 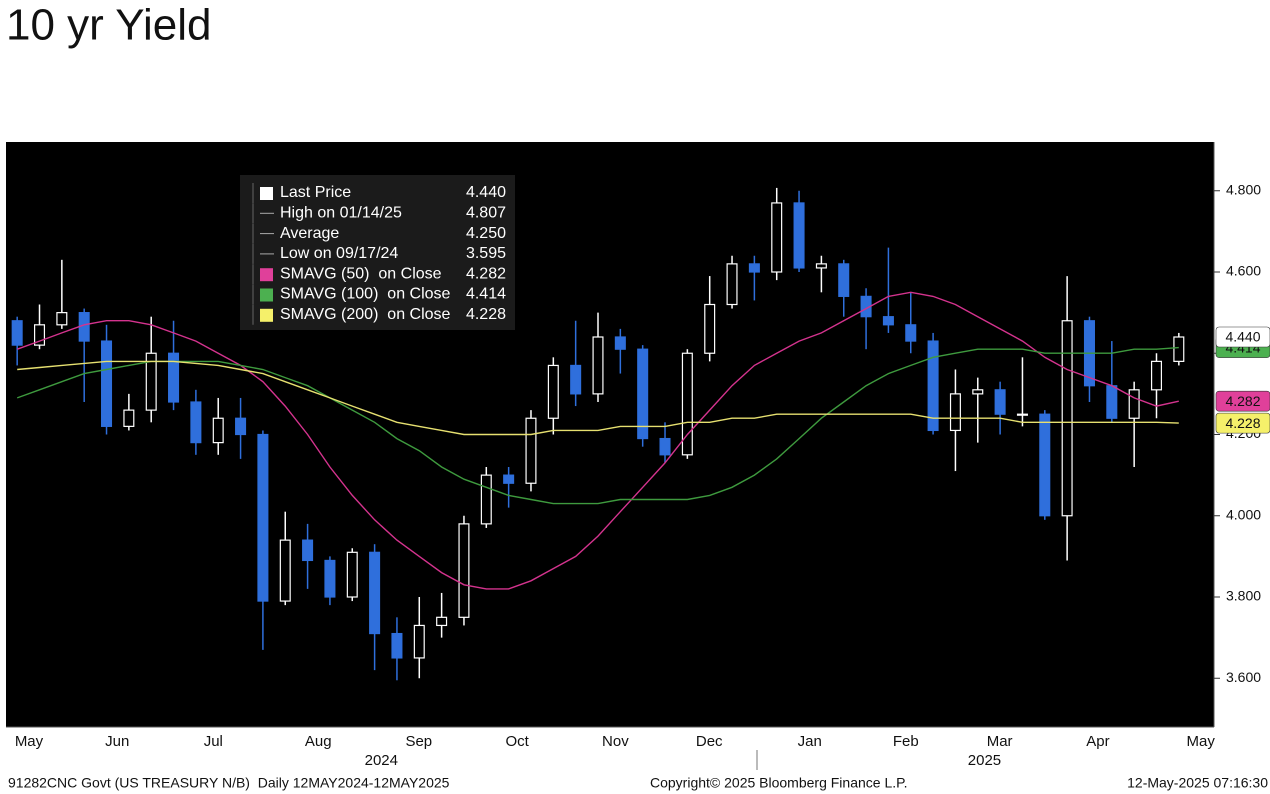 I want to click on sma-line, so click(x=598, y=398).